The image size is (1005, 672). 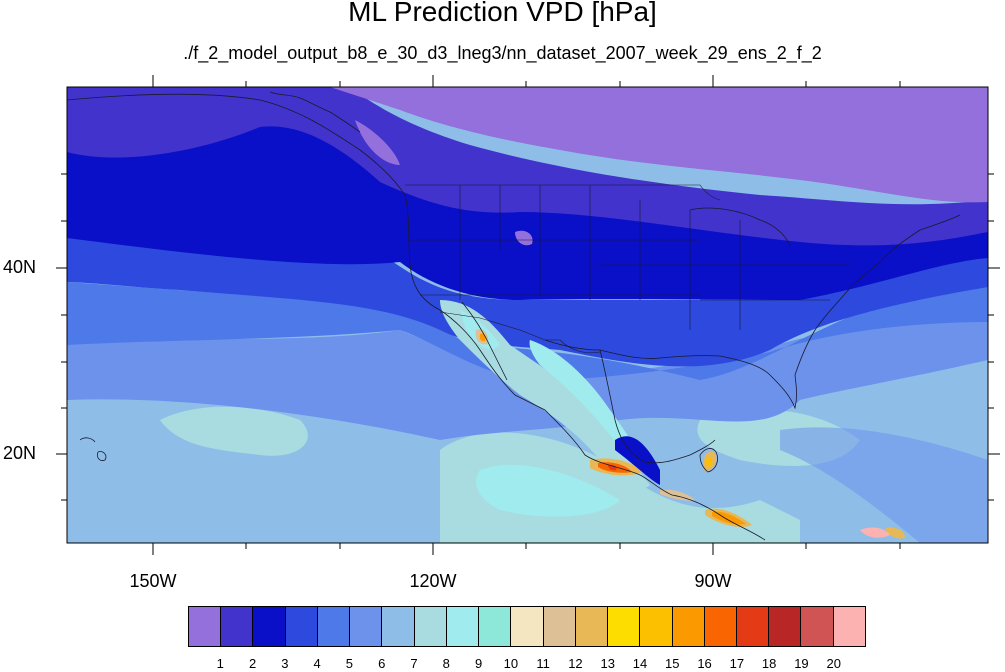 I want to click on vpd-band-3-gulf, so click(x=637, y=460).